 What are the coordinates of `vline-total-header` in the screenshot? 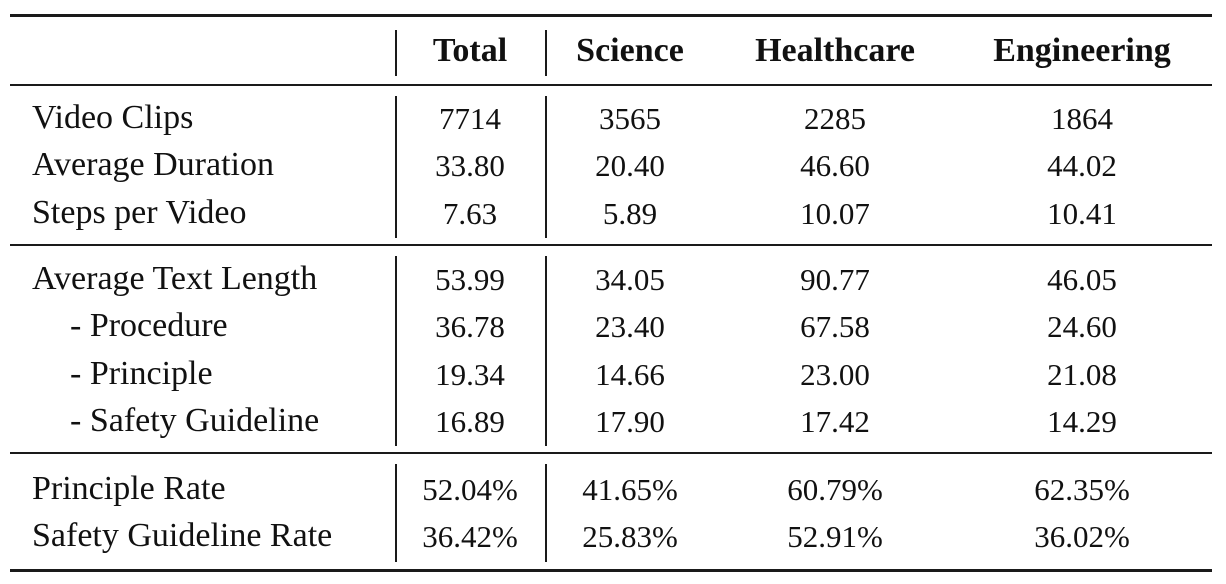 It's located at (546, 53).